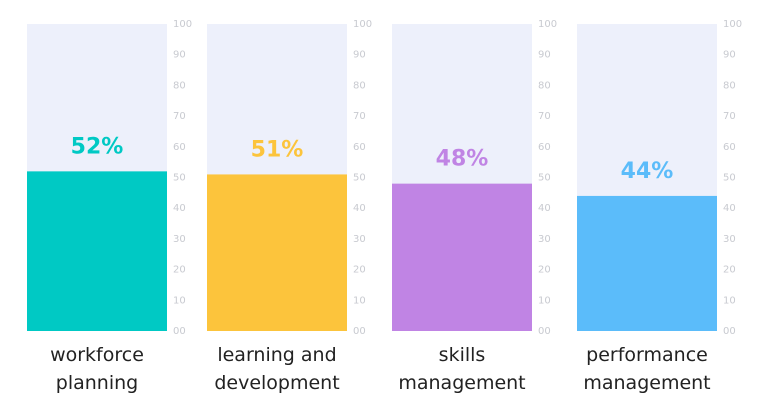  I want to click on category-label: performance management, so click(647, 369).